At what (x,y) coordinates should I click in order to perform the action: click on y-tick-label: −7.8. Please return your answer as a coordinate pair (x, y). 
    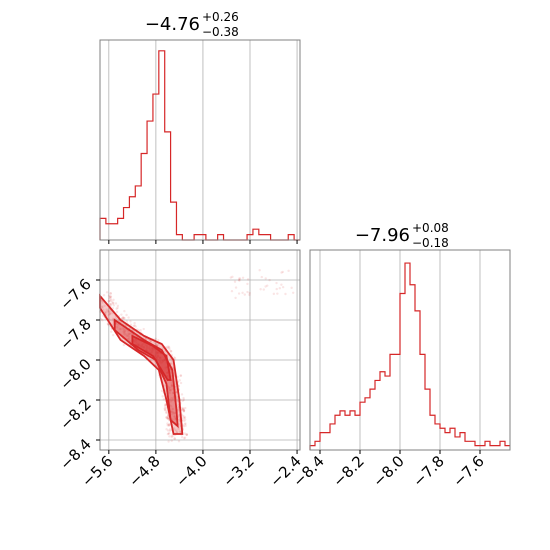
    Looking at the image, I should click on (75, 334).